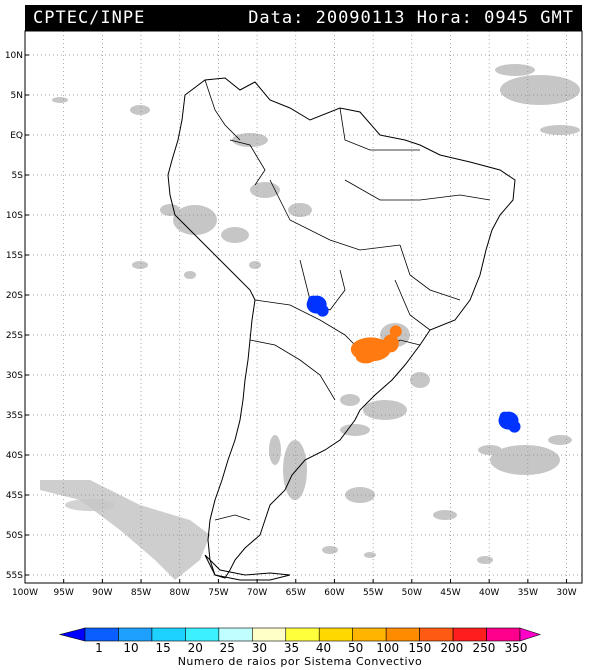 Image resolution: width=600 pixels, height=670 pixels. I want to click on legend-tick-label: 250, so click(483, 648).